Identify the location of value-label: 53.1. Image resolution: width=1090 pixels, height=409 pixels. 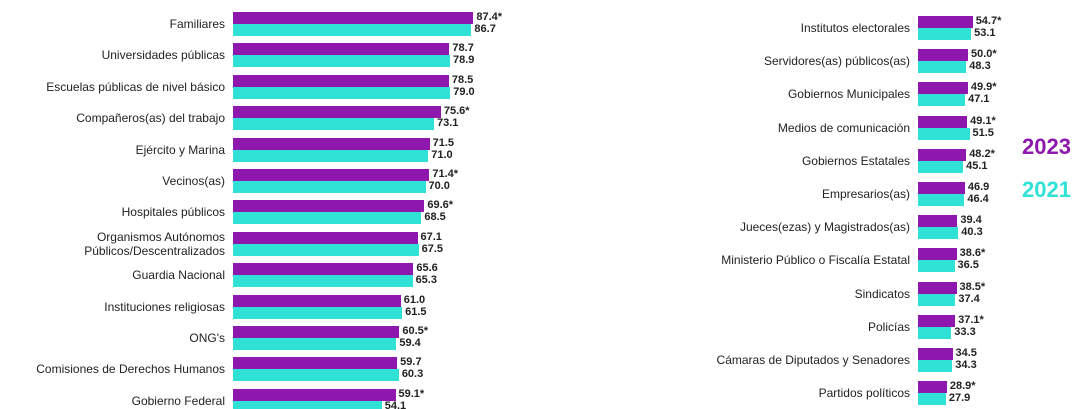
(985, 33).